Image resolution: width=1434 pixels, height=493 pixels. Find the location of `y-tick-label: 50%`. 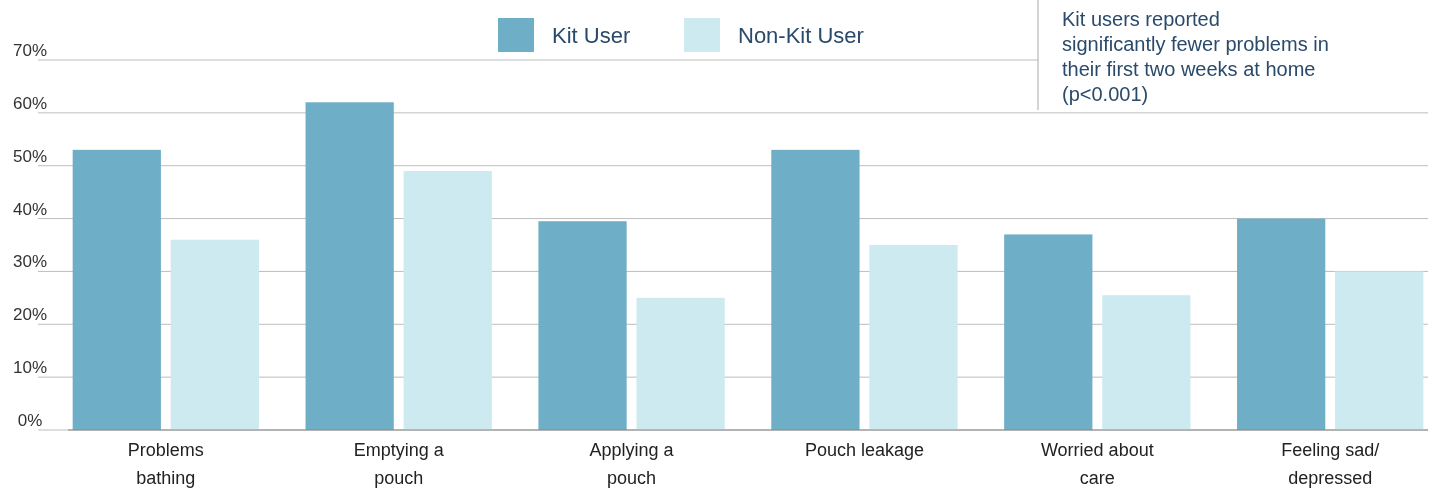

y-tick-label: 50% is located at coordinates (30, 156).